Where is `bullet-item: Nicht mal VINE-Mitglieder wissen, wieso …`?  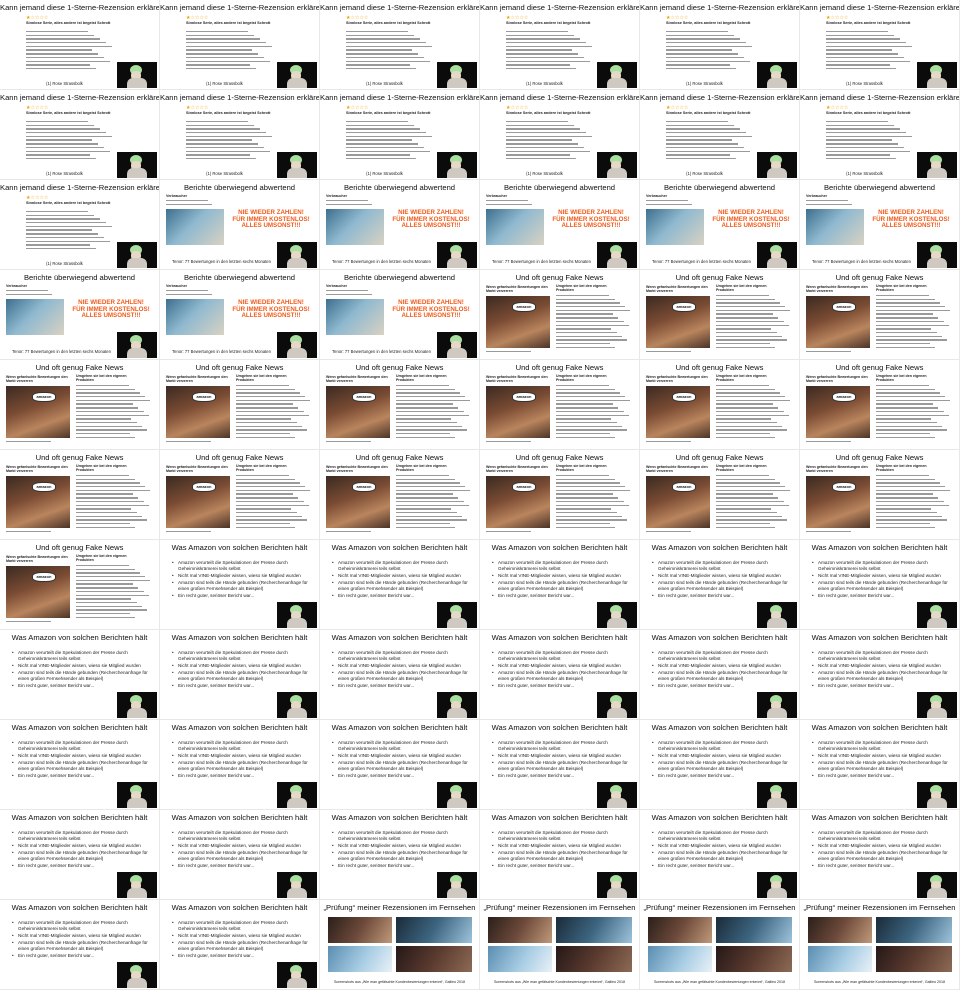 bullet-item: Nicht mal VINE-Mitglieder wissen, wieso … is located at coordinates (401, 666).